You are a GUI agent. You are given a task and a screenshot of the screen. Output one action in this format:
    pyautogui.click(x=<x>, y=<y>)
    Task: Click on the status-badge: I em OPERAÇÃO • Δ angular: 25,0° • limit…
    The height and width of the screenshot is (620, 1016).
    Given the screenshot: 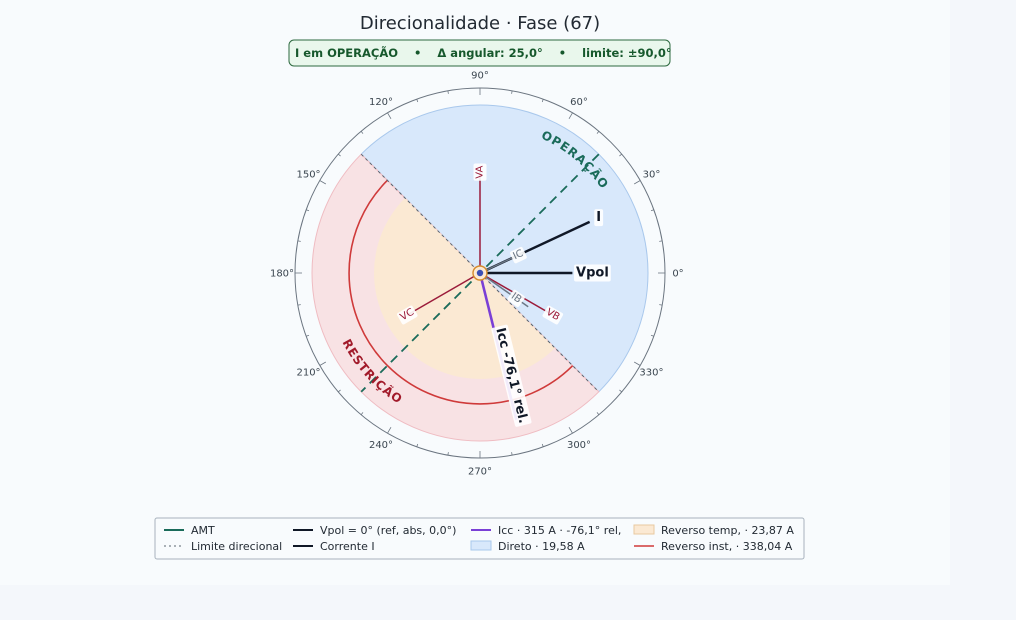 What is the action you would take?
    pyautogui.click(x=480, y=53)
    